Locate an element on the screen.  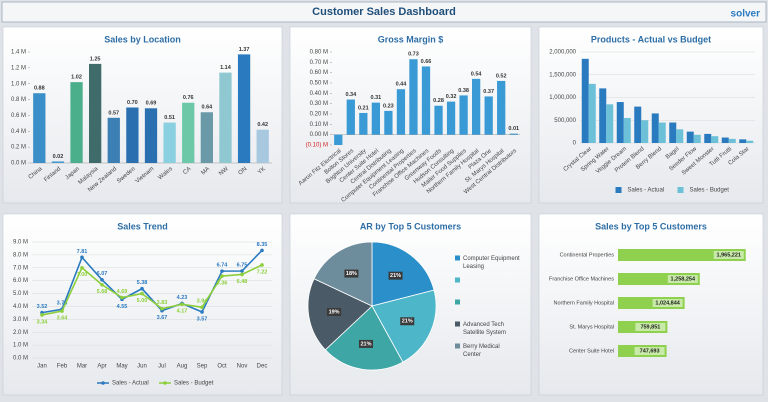
data-label: 0.51 is located at coordinates (169, 118).